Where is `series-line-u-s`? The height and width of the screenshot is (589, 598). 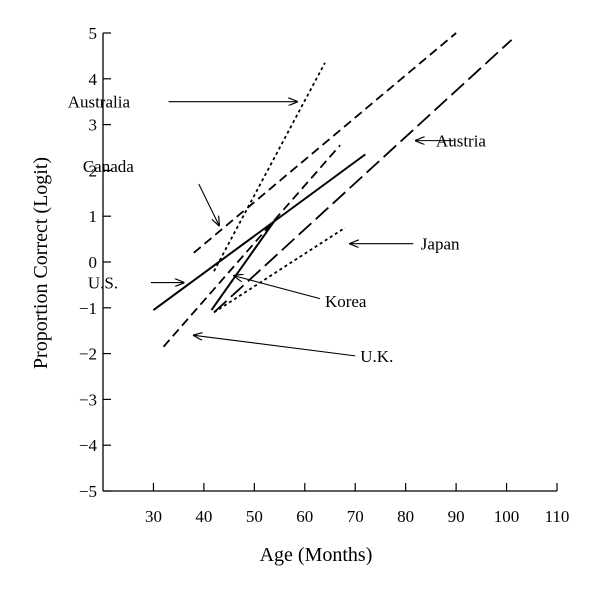
series-line-u-s is located at coordinates (259, 232).